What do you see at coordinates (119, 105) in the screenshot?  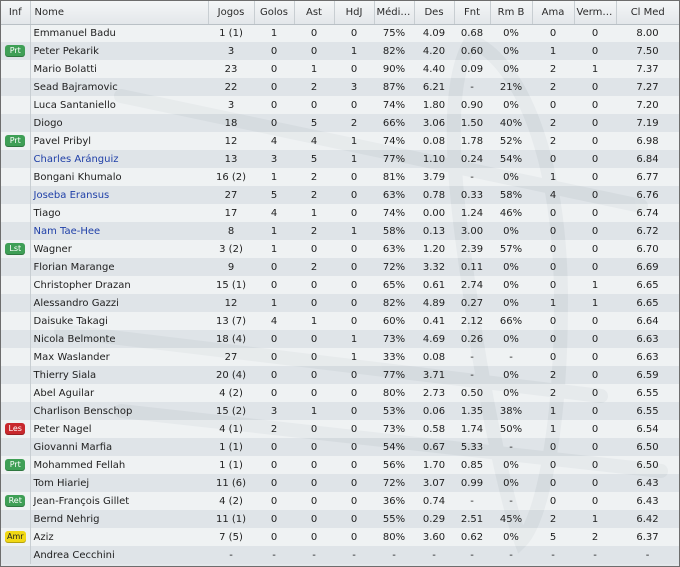 I see `player-name-cell: Luca Santaniello` at bounding box center [119, 105].